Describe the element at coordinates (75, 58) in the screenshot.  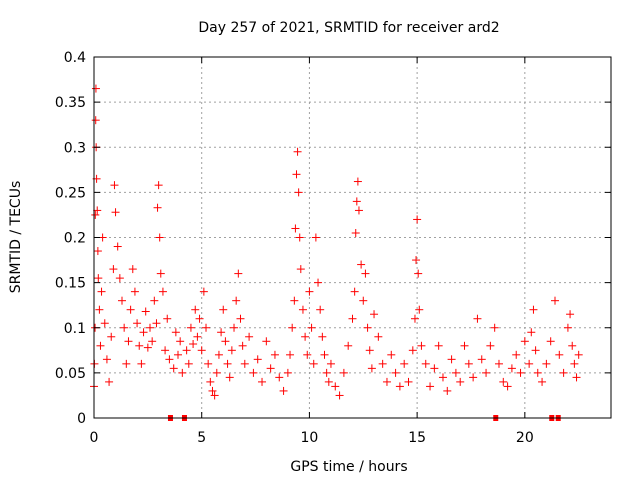
I see `y-tick-label: 0.4` at that location.